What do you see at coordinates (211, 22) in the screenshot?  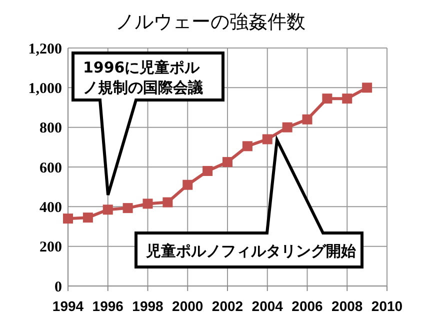 I see `chart-title: ノルウェーの強姦件数` at bounding box center [211, 22].